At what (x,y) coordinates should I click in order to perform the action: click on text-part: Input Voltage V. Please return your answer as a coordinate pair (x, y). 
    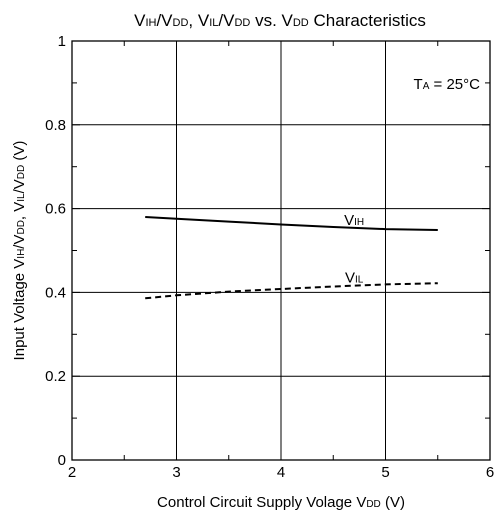
    Looking at the image, I should click on (19, 310).